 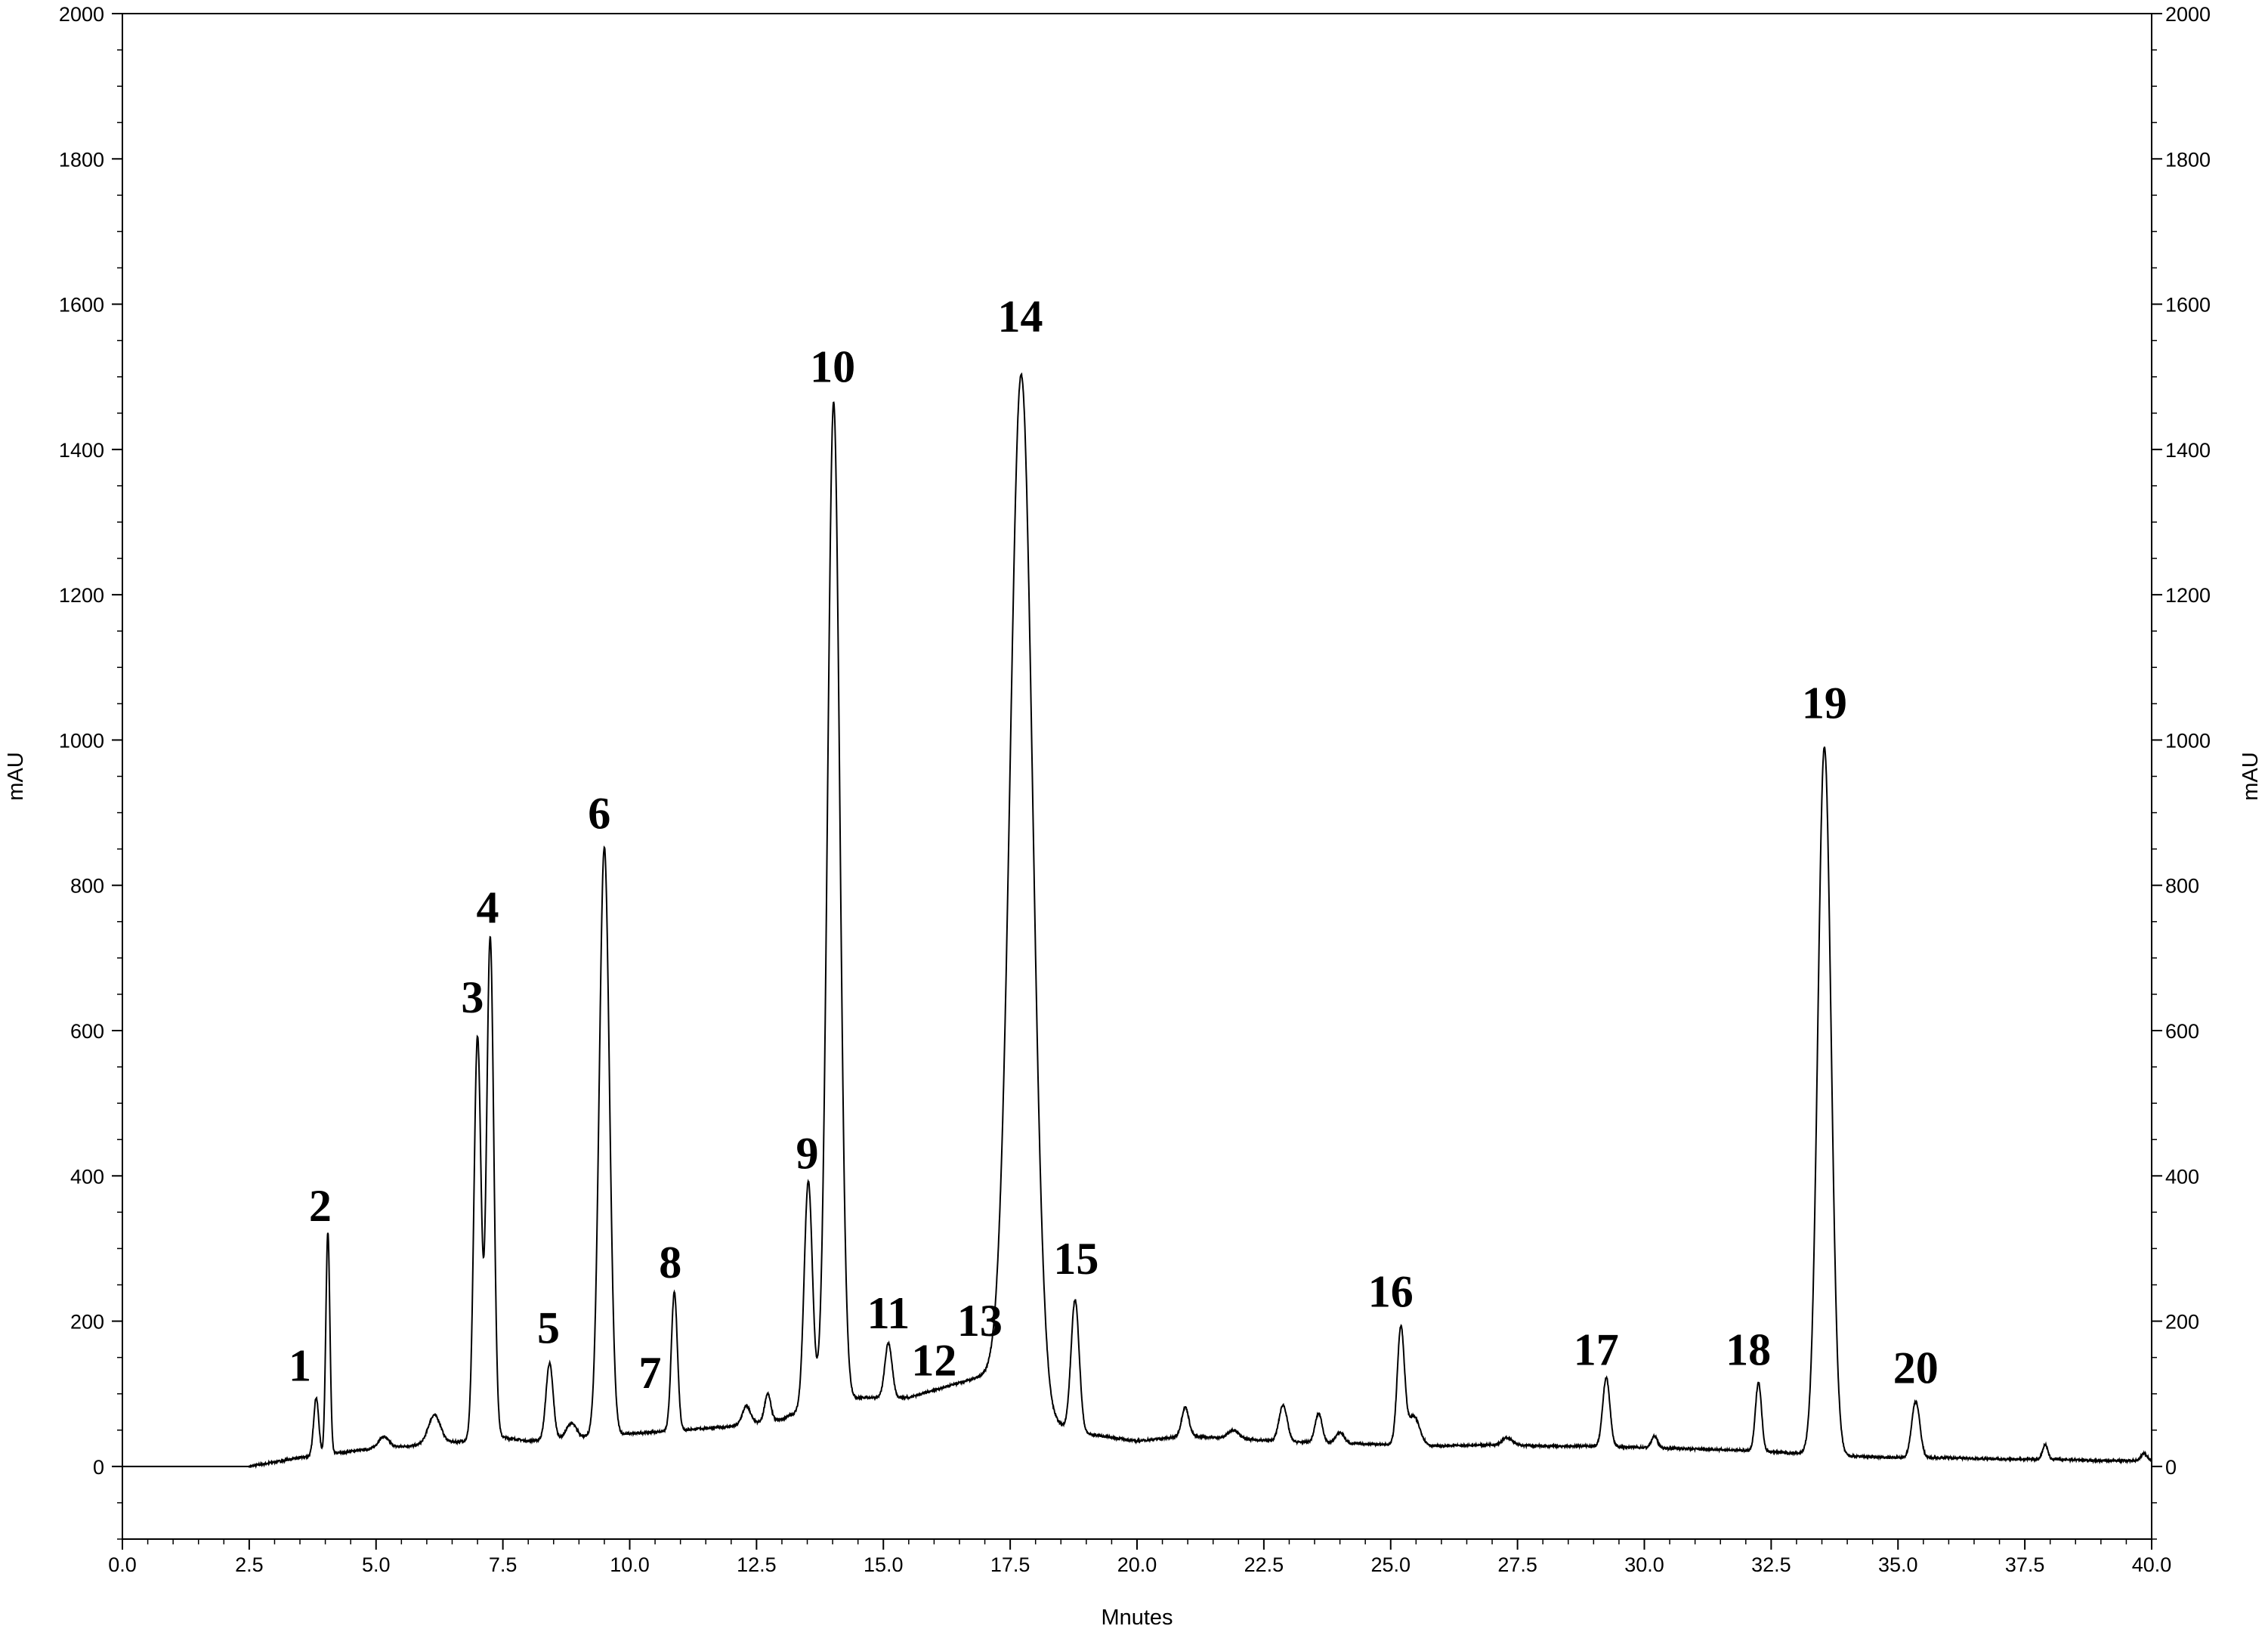 What do you see at coordinates (2188, 159) in the screenshot?
I see `y-tick-label-right: 1800` at bounding box center [2188, 159].